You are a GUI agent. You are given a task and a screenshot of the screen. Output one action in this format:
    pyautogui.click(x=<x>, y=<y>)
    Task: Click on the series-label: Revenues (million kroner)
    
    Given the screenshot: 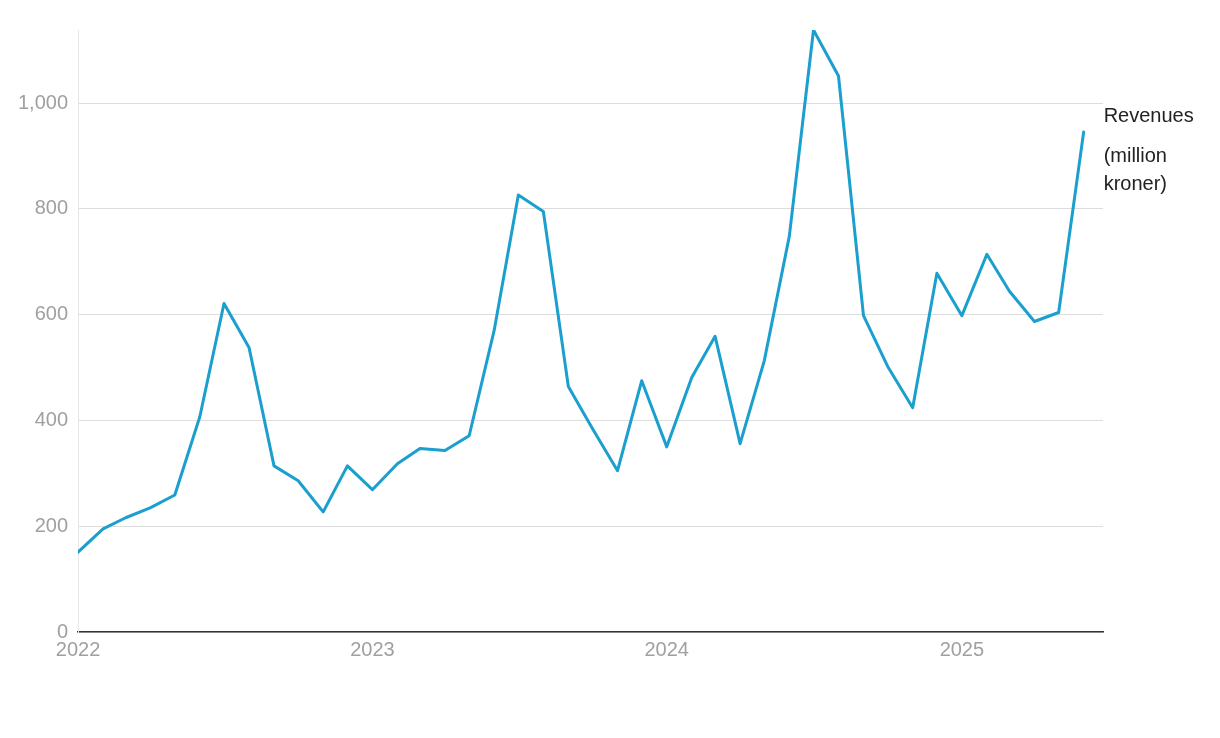 What is the action you would take?
    pyautogui.click(x=1148, y=148)
    